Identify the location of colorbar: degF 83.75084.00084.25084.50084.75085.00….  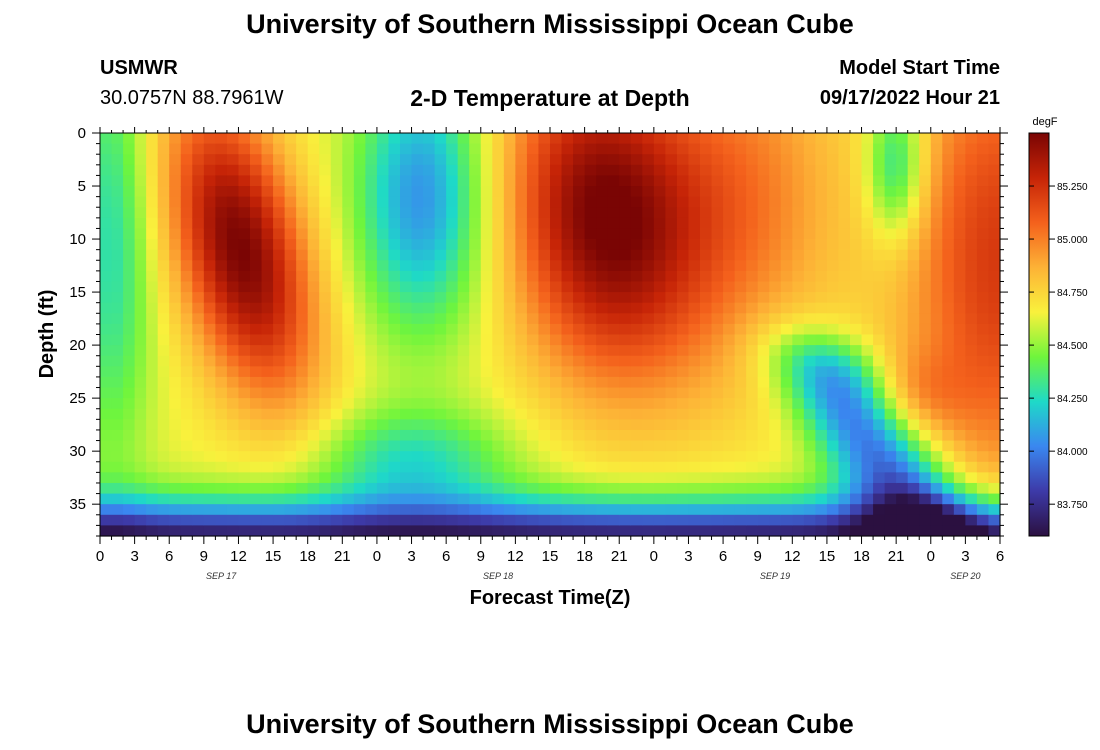
(1058, 326).